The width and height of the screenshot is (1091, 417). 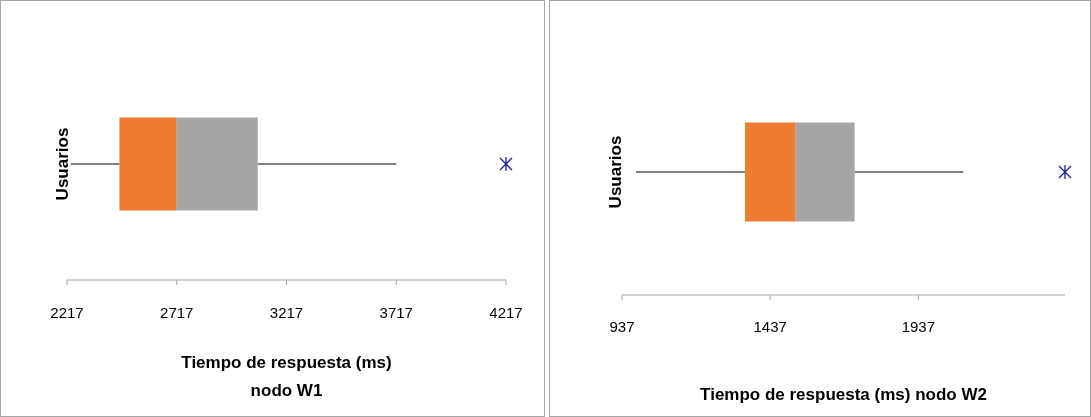 I want to click on x-tick-label: 2217, so click(x=67, y=312).